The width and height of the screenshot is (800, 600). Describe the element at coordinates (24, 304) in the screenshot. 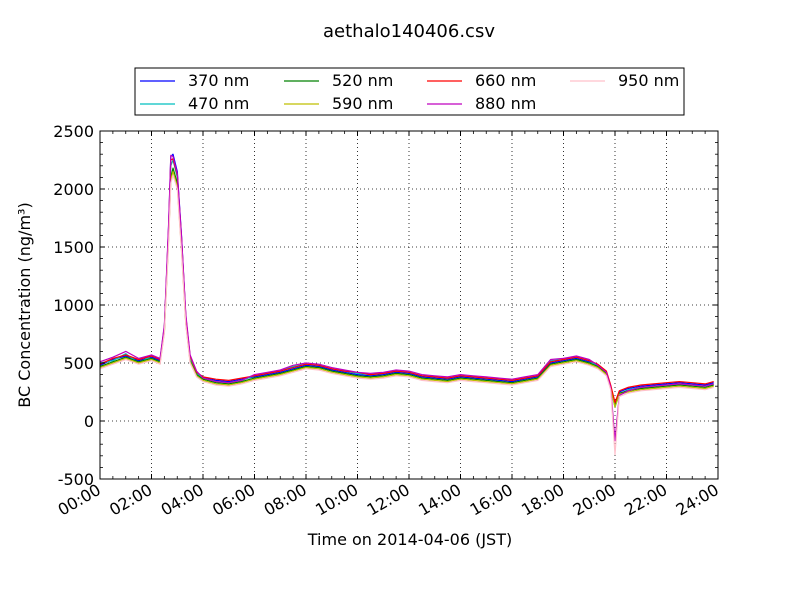

I see `y-axis-label: BC Concentration (ng/m³)` at that location.